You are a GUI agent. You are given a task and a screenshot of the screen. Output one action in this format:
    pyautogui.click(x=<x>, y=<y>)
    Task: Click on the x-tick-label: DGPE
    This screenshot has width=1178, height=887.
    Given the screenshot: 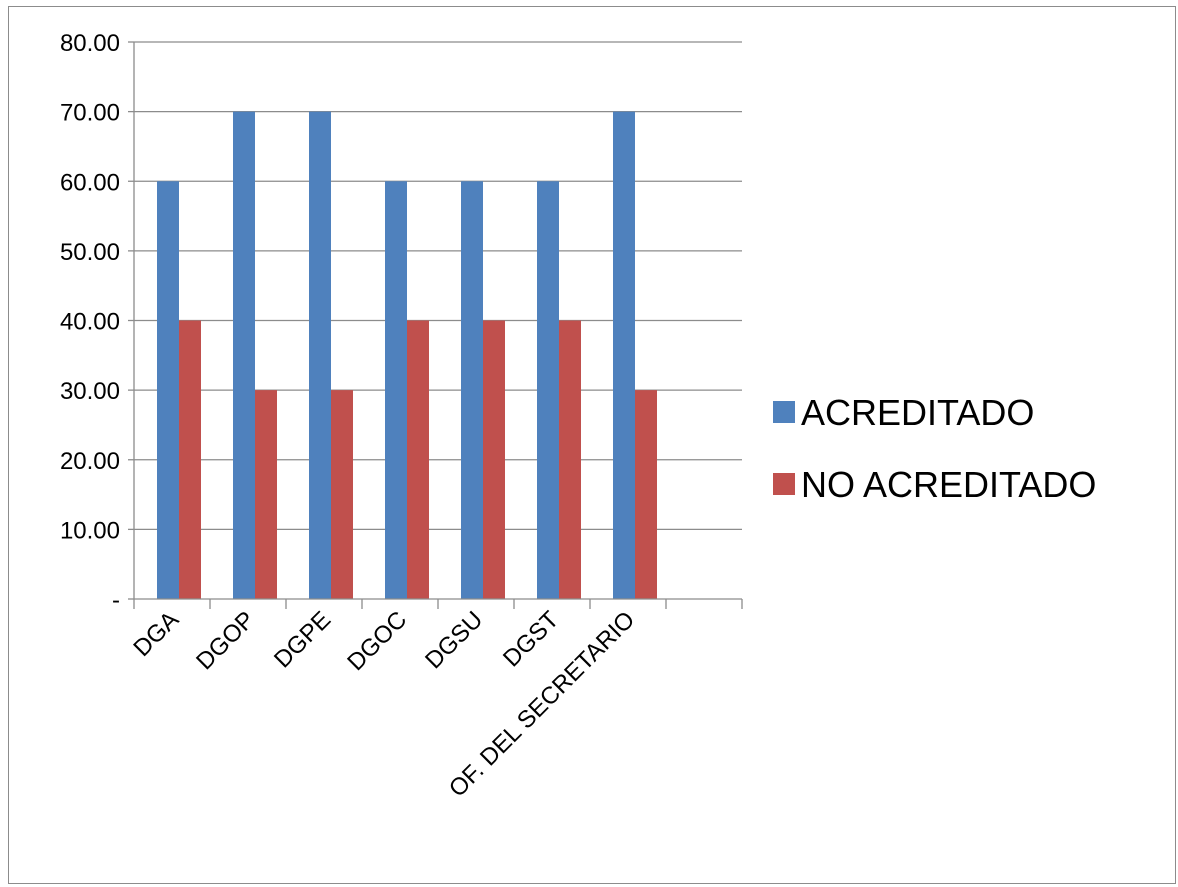 What is the action you would take?
    pyautogui.click(x=302, y=639)
    